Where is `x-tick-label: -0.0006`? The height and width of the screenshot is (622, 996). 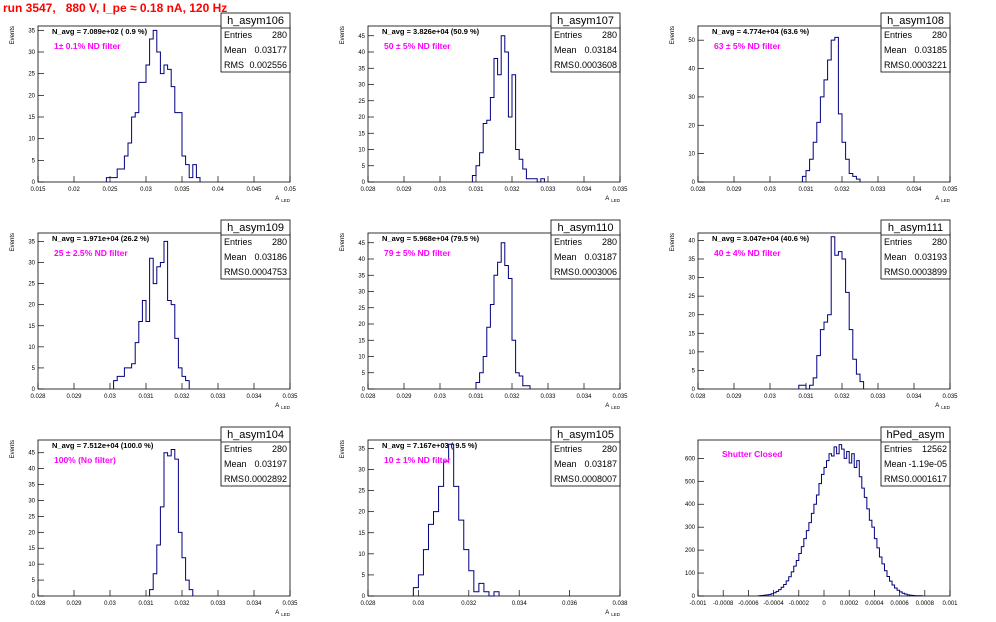 x-tick-label: -0.0006 is located at coordinates (748, 604).